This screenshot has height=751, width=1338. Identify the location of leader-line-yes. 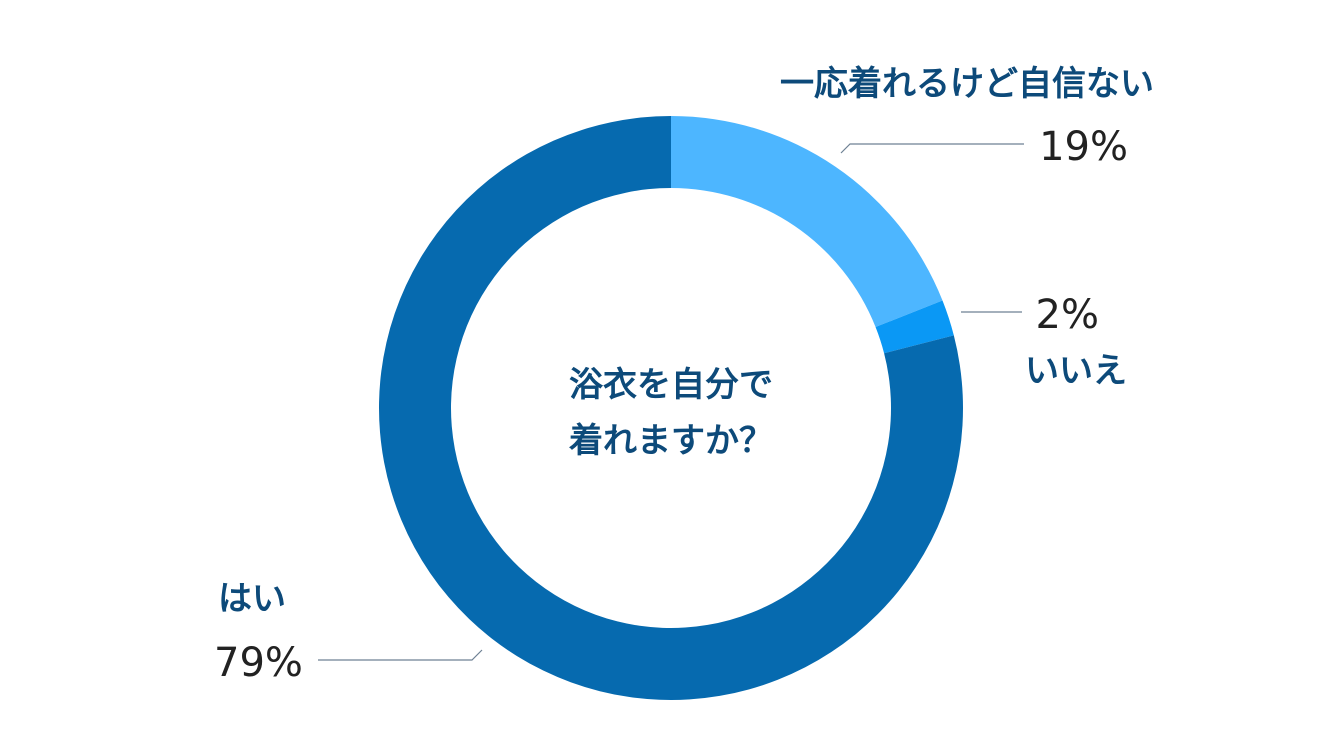
(400, 655).